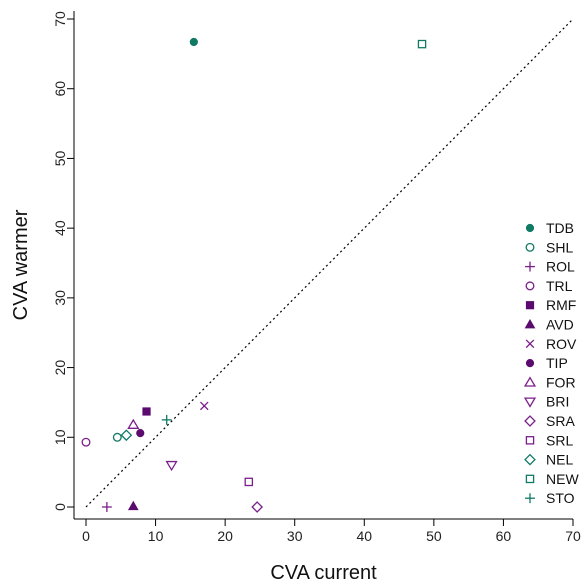  What do you see at coordinates (557, 363) in the screenshot?
I see `legend-label: TIP` at bounding box center [557, 363].